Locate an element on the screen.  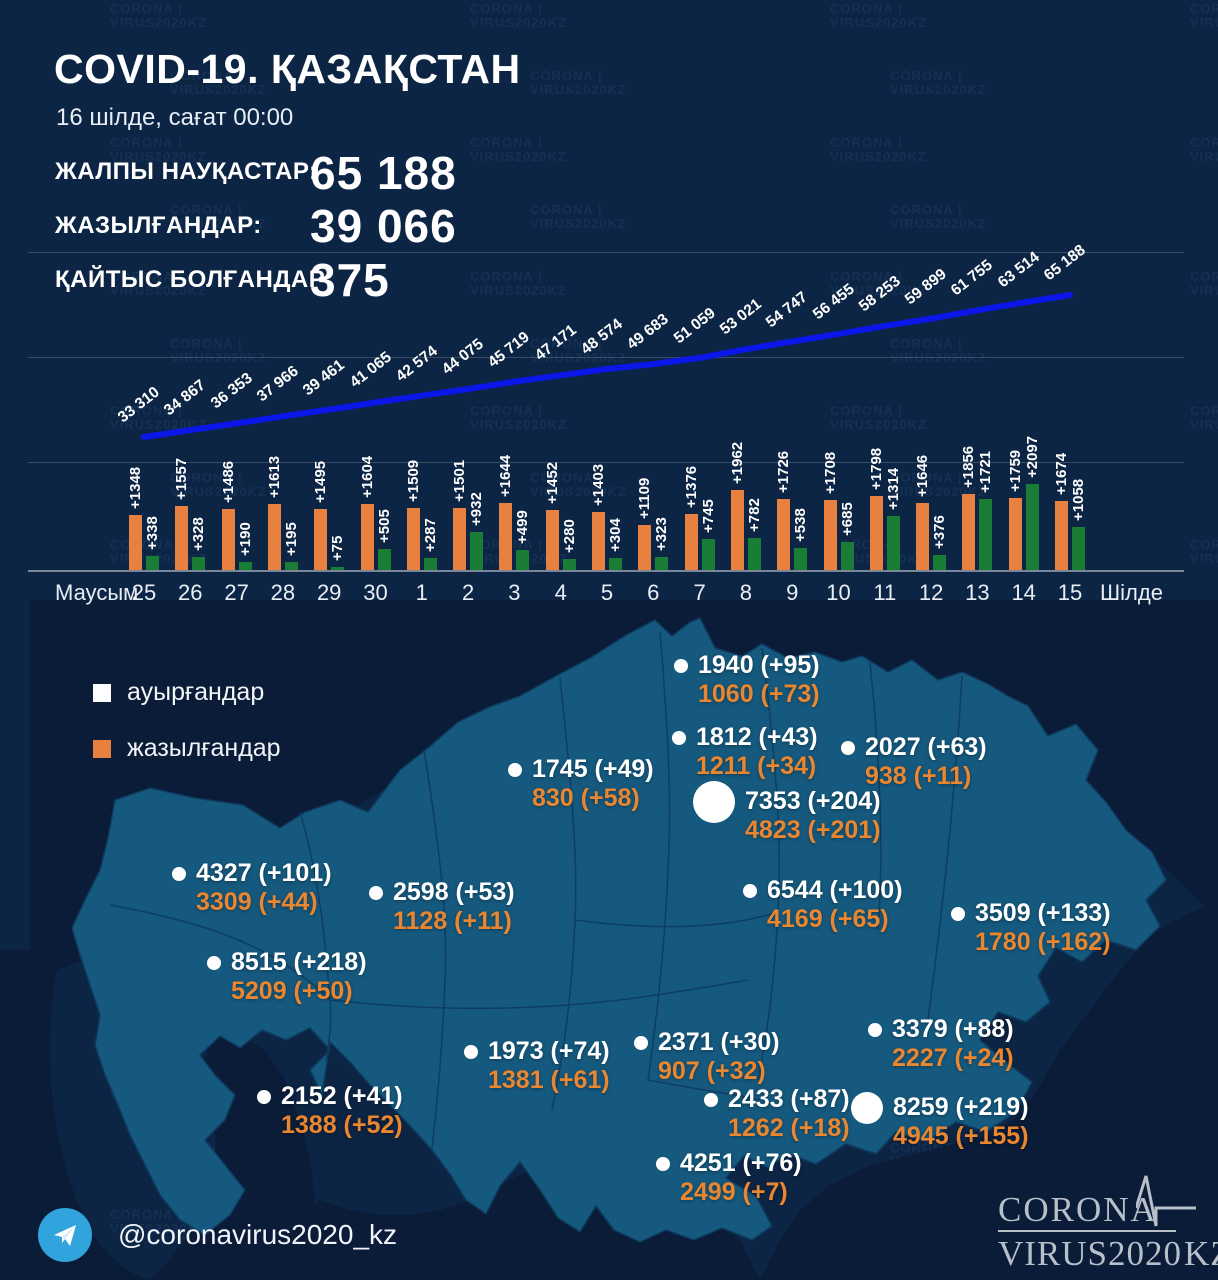
stat-recovered-value: 39 066 is located at coordinates (383, 226).